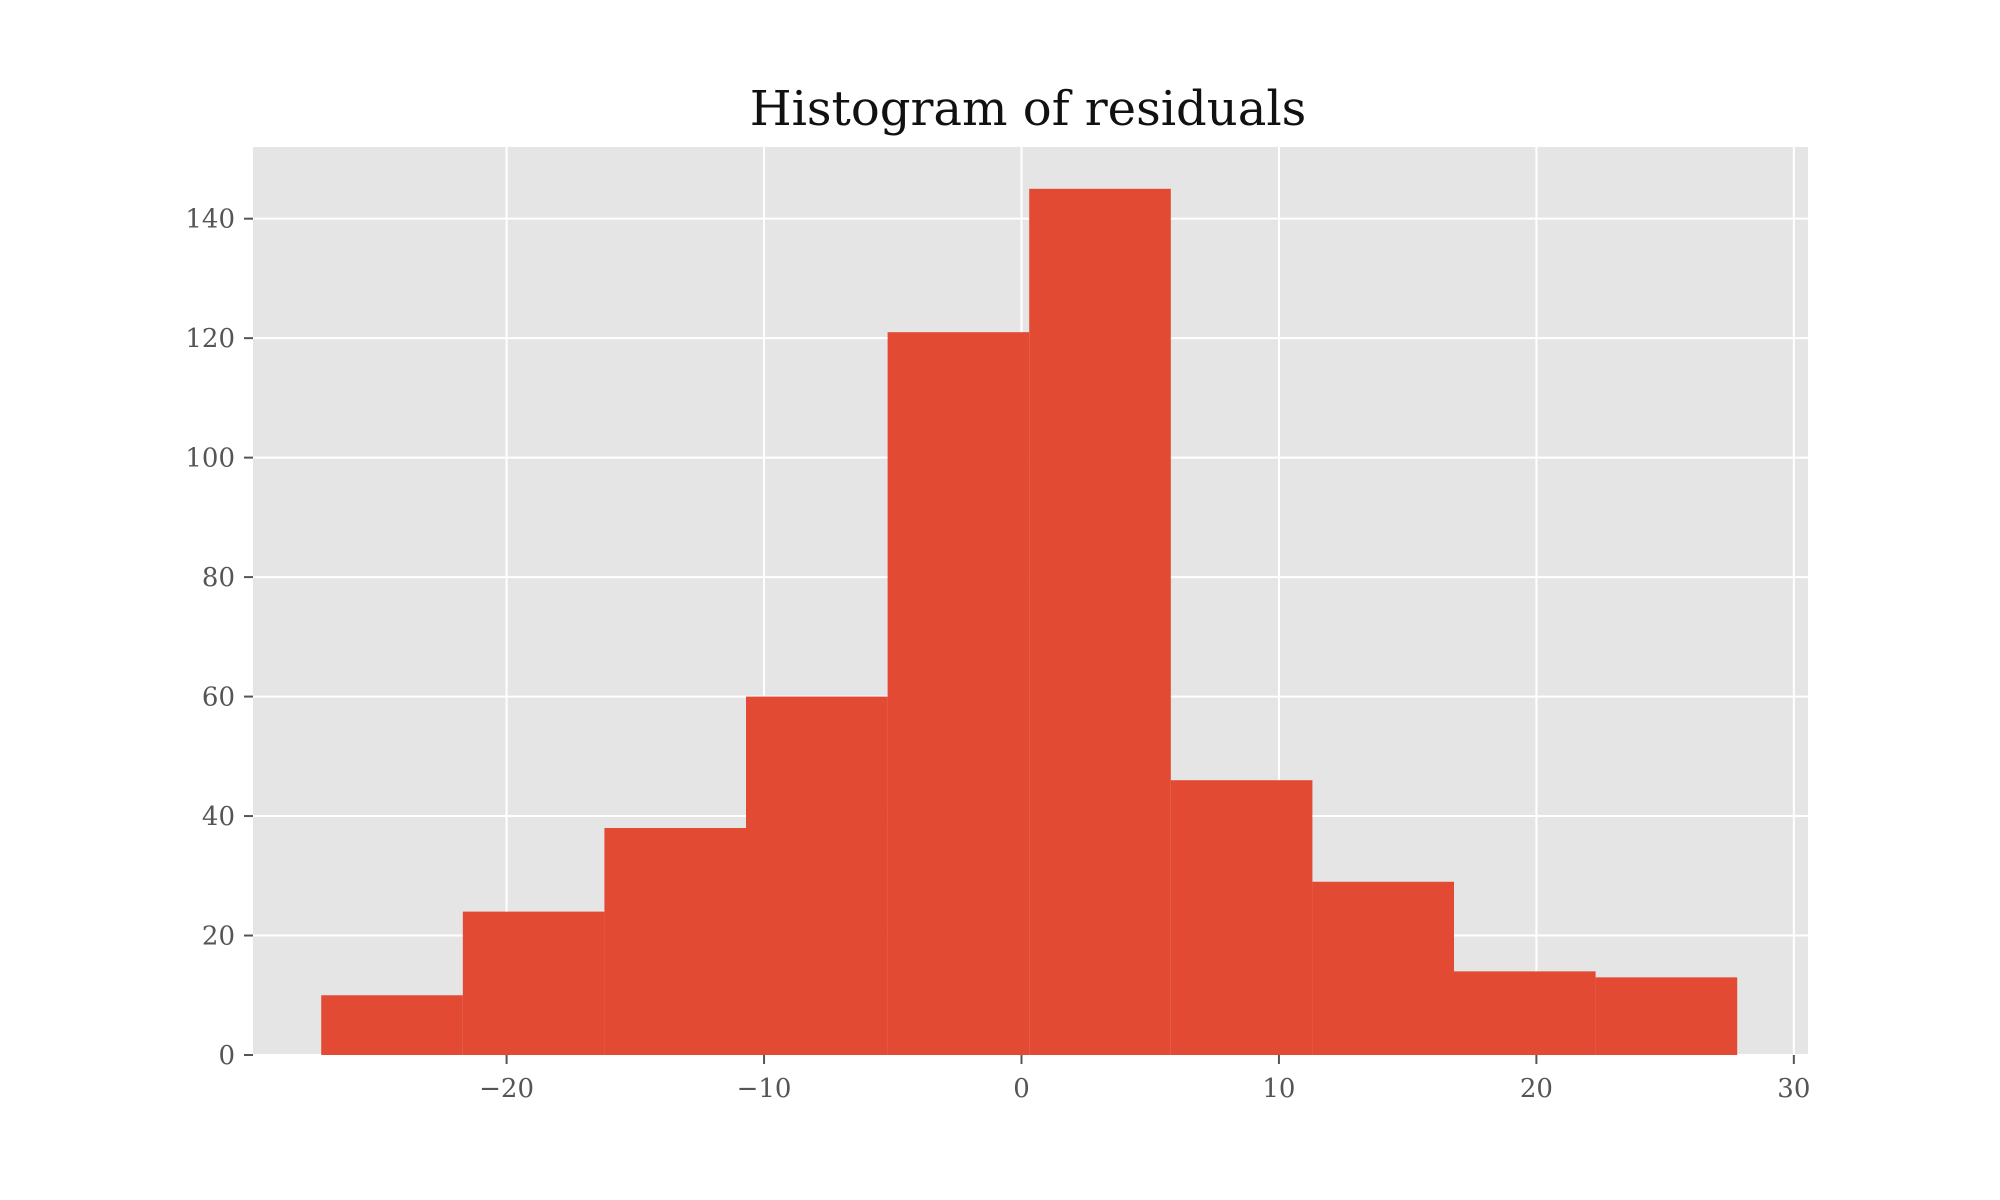 The image size is (2000, 1200). What do you see at coordinates (210, 220) in the screenshot?
I see `y-tick-label: 140` at bounding box center [210, 220].